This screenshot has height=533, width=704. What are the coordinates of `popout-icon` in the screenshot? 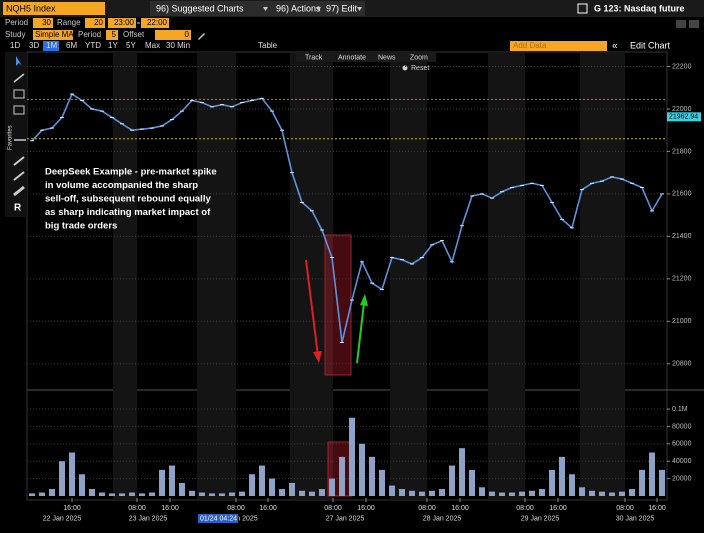 It's located at (582, 8).